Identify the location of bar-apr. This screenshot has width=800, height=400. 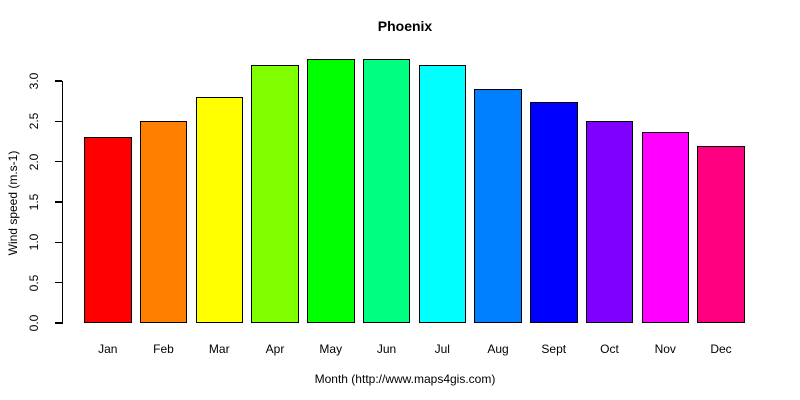
(275, 193).